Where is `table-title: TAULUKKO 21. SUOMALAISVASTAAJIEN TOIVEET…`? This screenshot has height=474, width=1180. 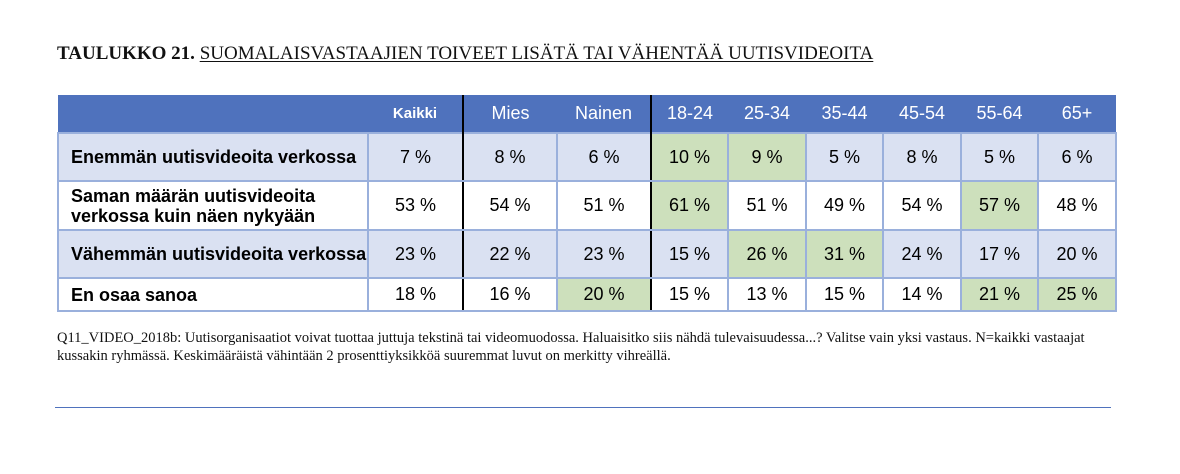 table-title: TAULUKKO 21. SUOMALAISVASTAAJIEN TOIVEET… is located at coordinates (465, 54).